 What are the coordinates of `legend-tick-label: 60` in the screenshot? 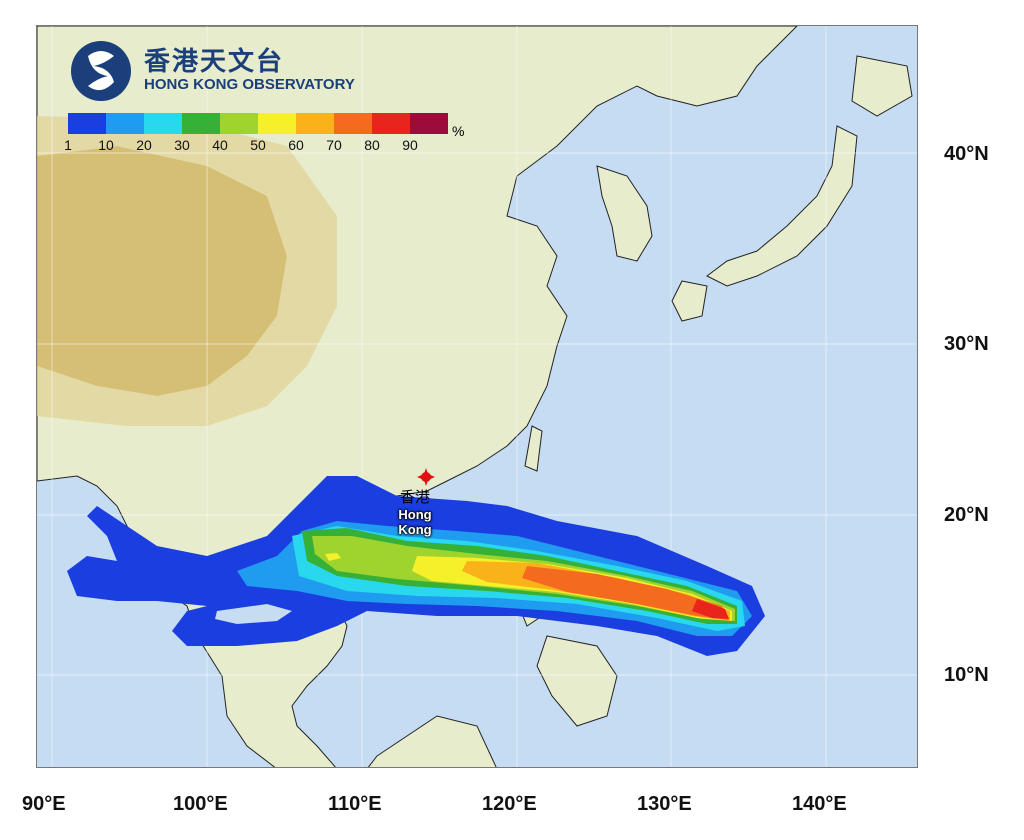 It's located at (296, 145).